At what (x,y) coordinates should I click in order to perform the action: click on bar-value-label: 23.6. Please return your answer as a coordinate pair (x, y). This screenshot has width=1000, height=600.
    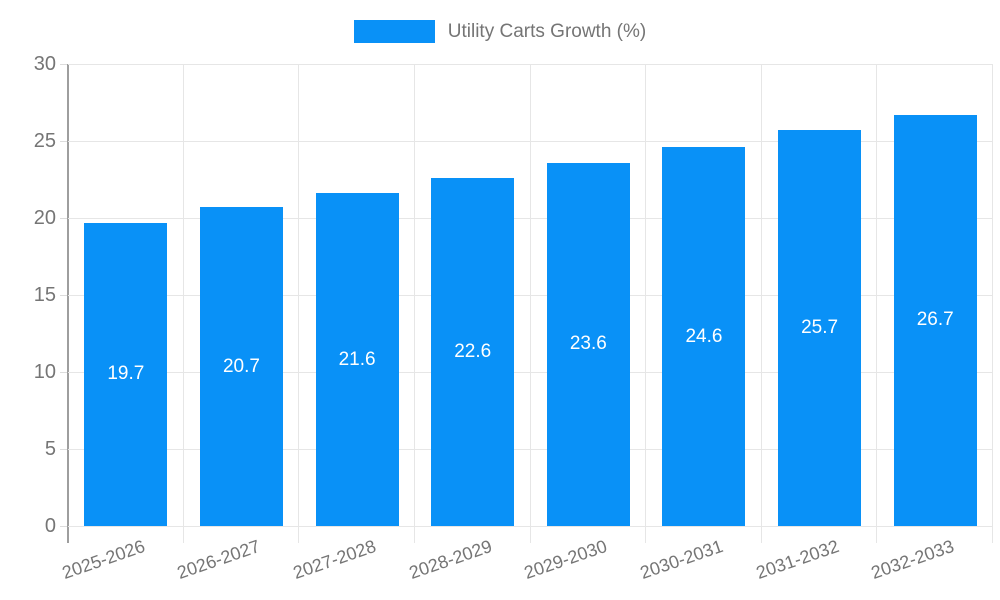
    Looking at the image, I should click on (588, 344).